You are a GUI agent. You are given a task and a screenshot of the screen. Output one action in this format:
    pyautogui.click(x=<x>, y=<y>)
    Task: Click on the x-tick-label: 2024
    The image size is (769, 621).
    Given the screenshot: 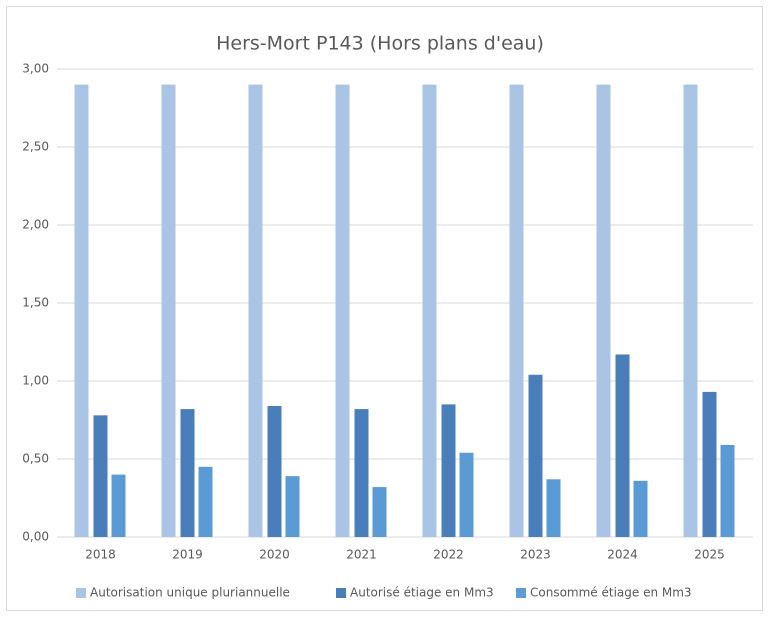 What is the action you would take?
    pyautogui.click(x=622, y=555)
    